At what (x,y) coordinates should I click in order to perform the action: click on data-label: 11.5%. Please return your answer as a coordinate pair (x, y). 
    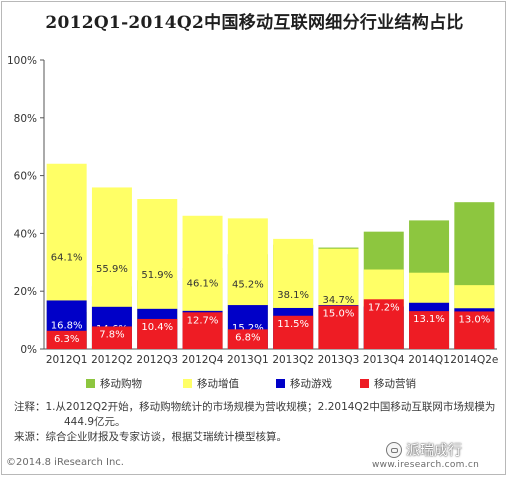
    Looking at the image, I should click on (293, 324).